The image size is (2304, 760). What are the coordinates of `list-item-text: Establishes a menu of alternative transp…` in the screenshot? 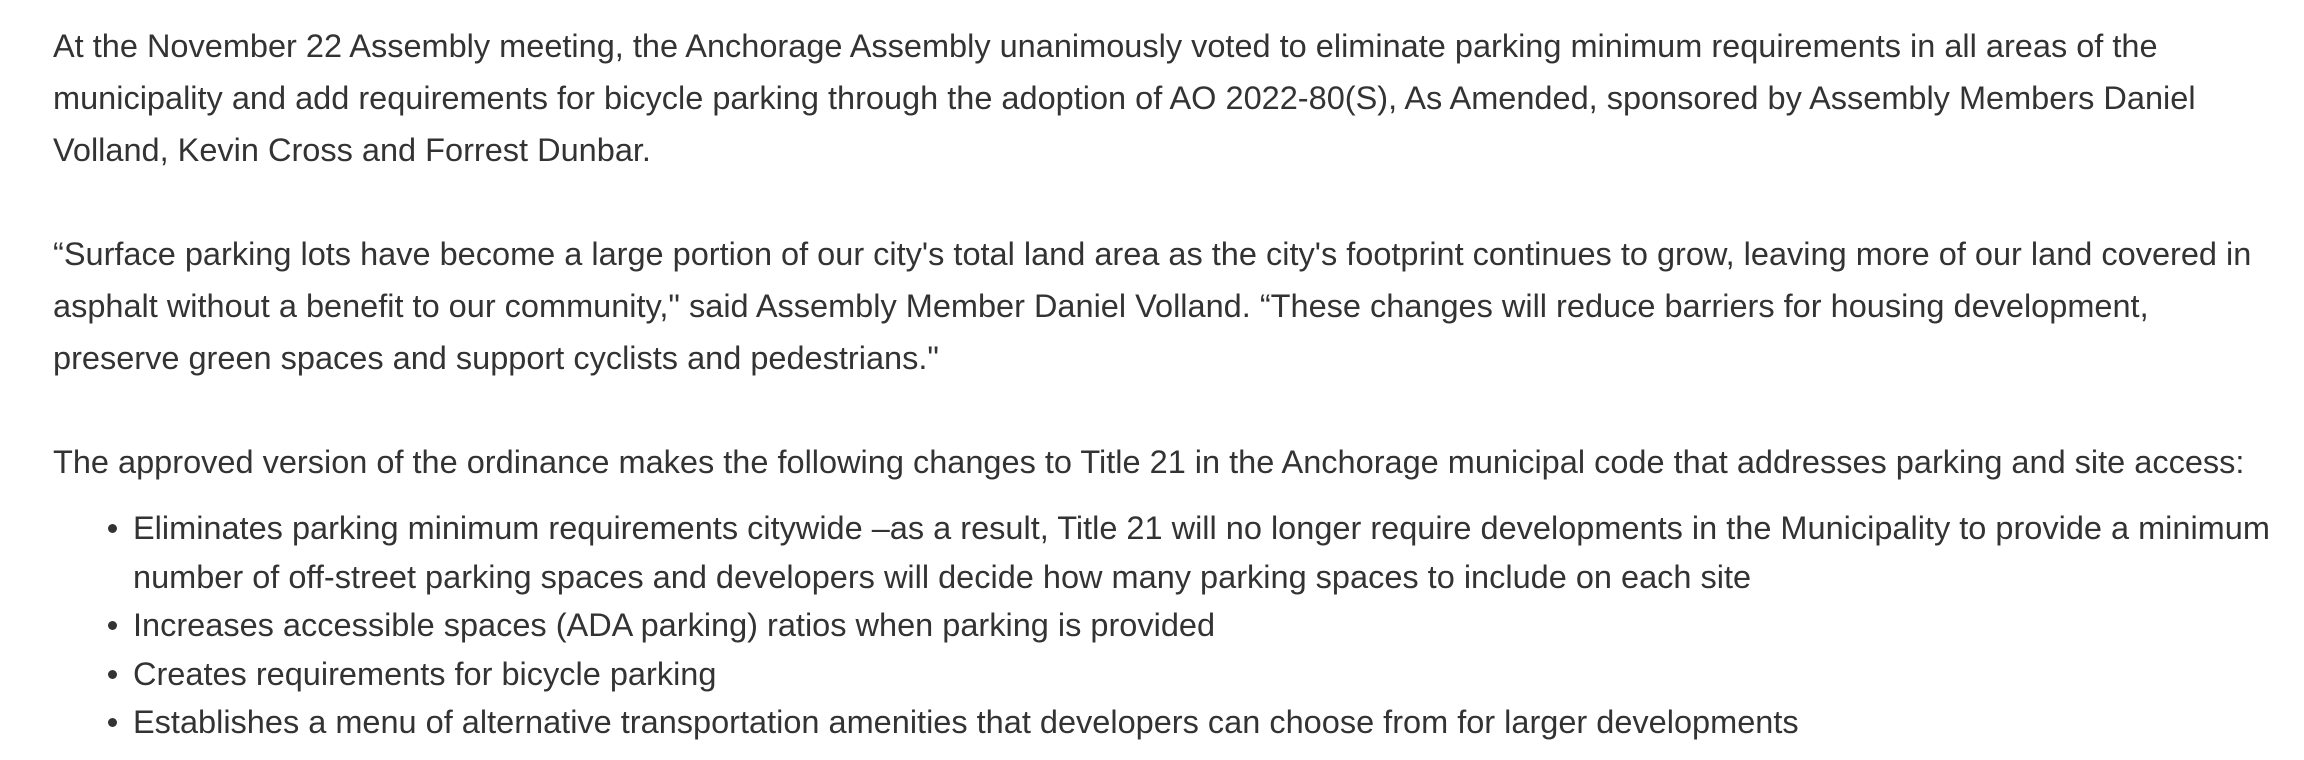 It's located at (966, 722).